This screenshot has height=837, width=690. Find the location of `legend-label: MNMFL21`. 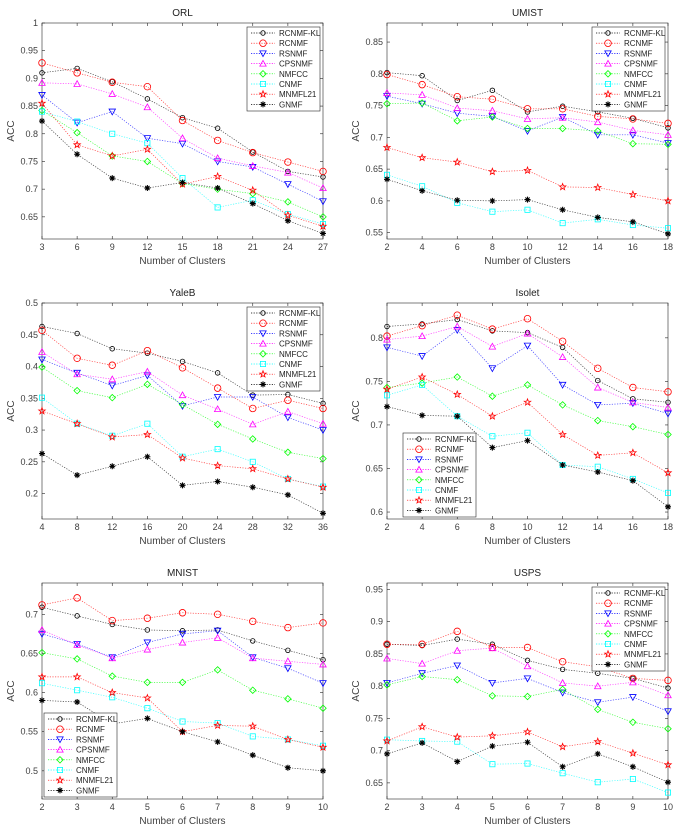

legend-label: MNMFL21 is located at coordinates (643, 94).